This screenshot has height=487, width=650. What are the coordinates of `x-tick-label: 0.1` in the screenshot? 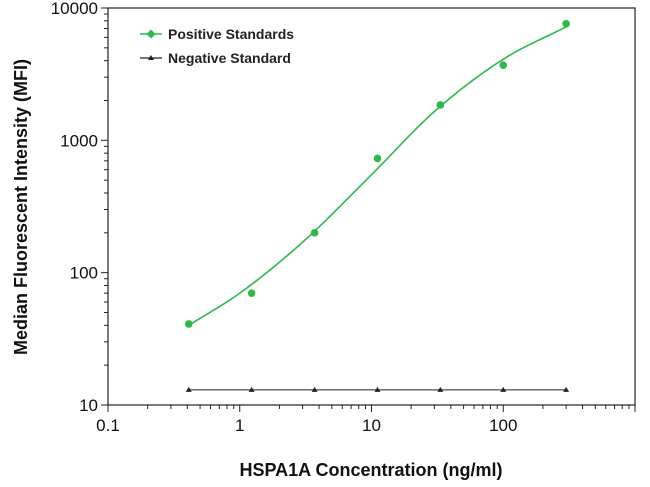 It's located at (108, 425).